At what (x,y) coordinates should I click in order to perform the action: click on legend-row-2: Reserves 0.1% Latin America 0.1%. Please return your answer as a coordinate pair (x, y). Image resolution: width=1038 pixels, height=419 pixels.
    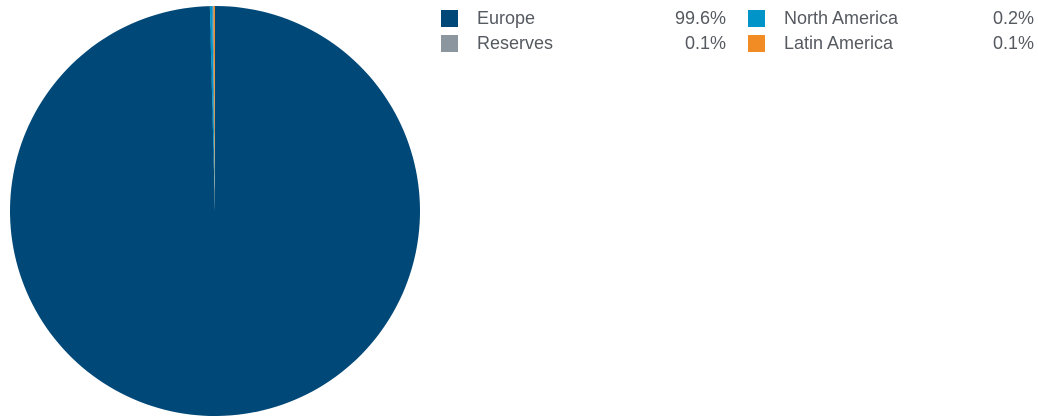
    Looking at the image, I should click on (739, 43).